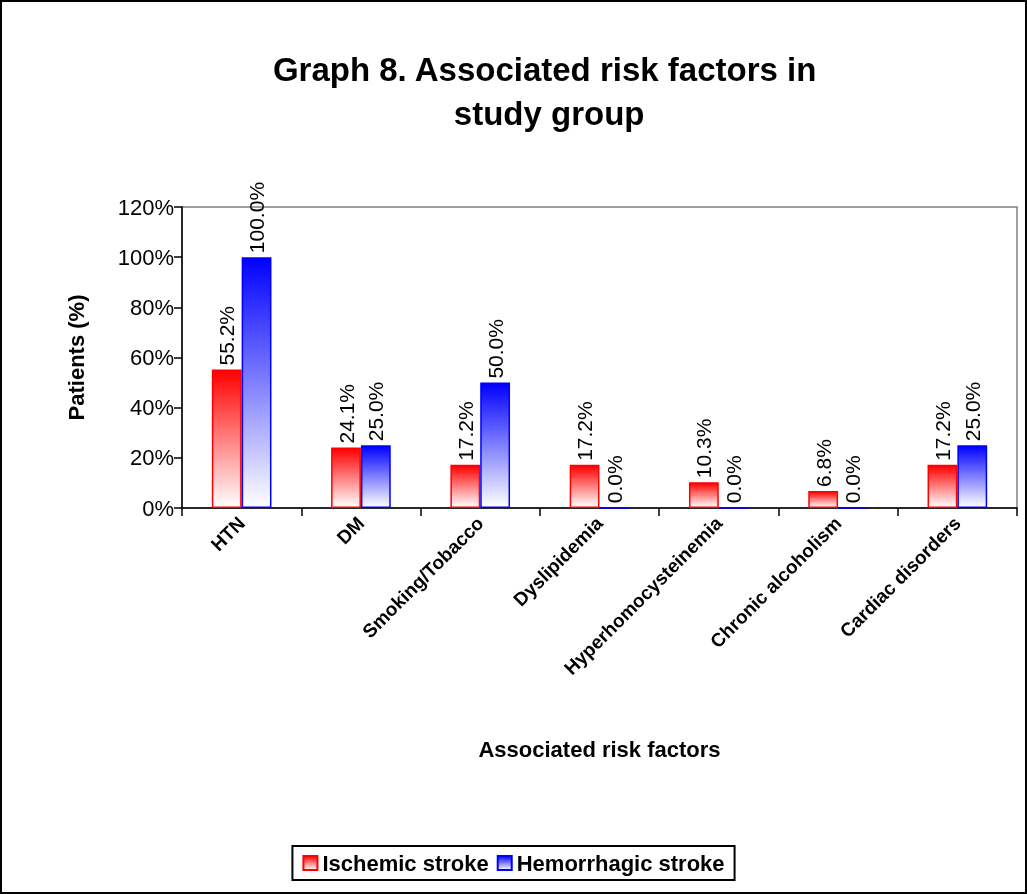  I want to click on y-tick-label: 0%, so click(158, 508).